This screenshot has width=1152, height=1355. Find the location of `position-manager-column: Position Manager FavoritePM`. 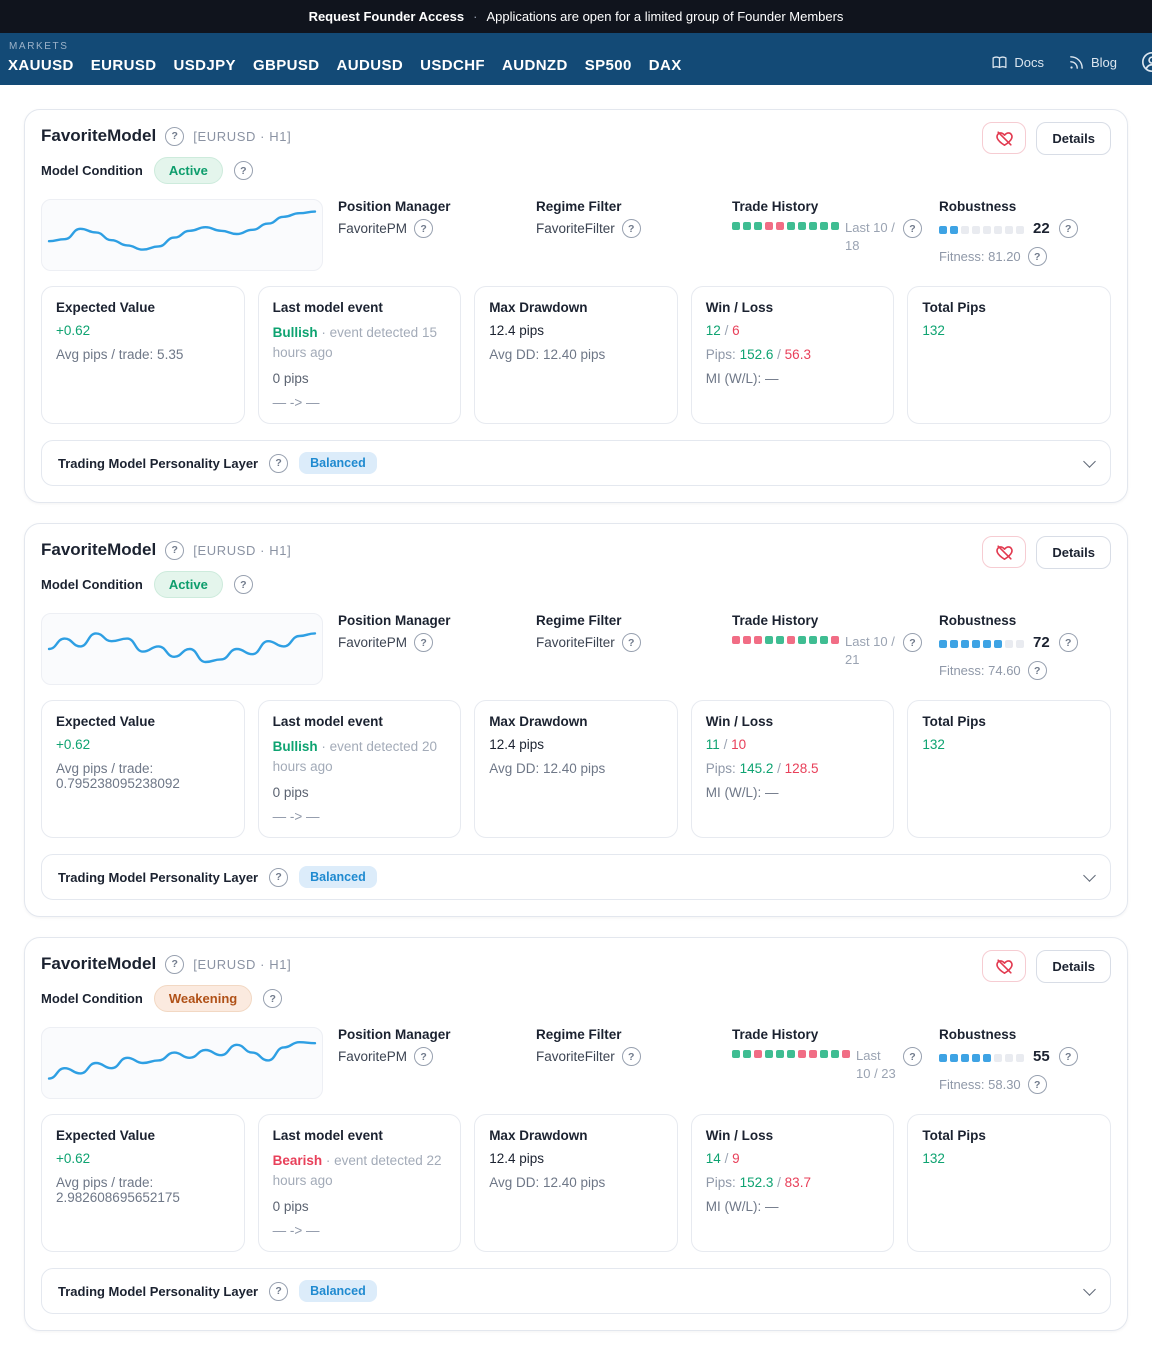

position-manager-column: Position Manager FavoritePM is located at coordinates (428, 1047).